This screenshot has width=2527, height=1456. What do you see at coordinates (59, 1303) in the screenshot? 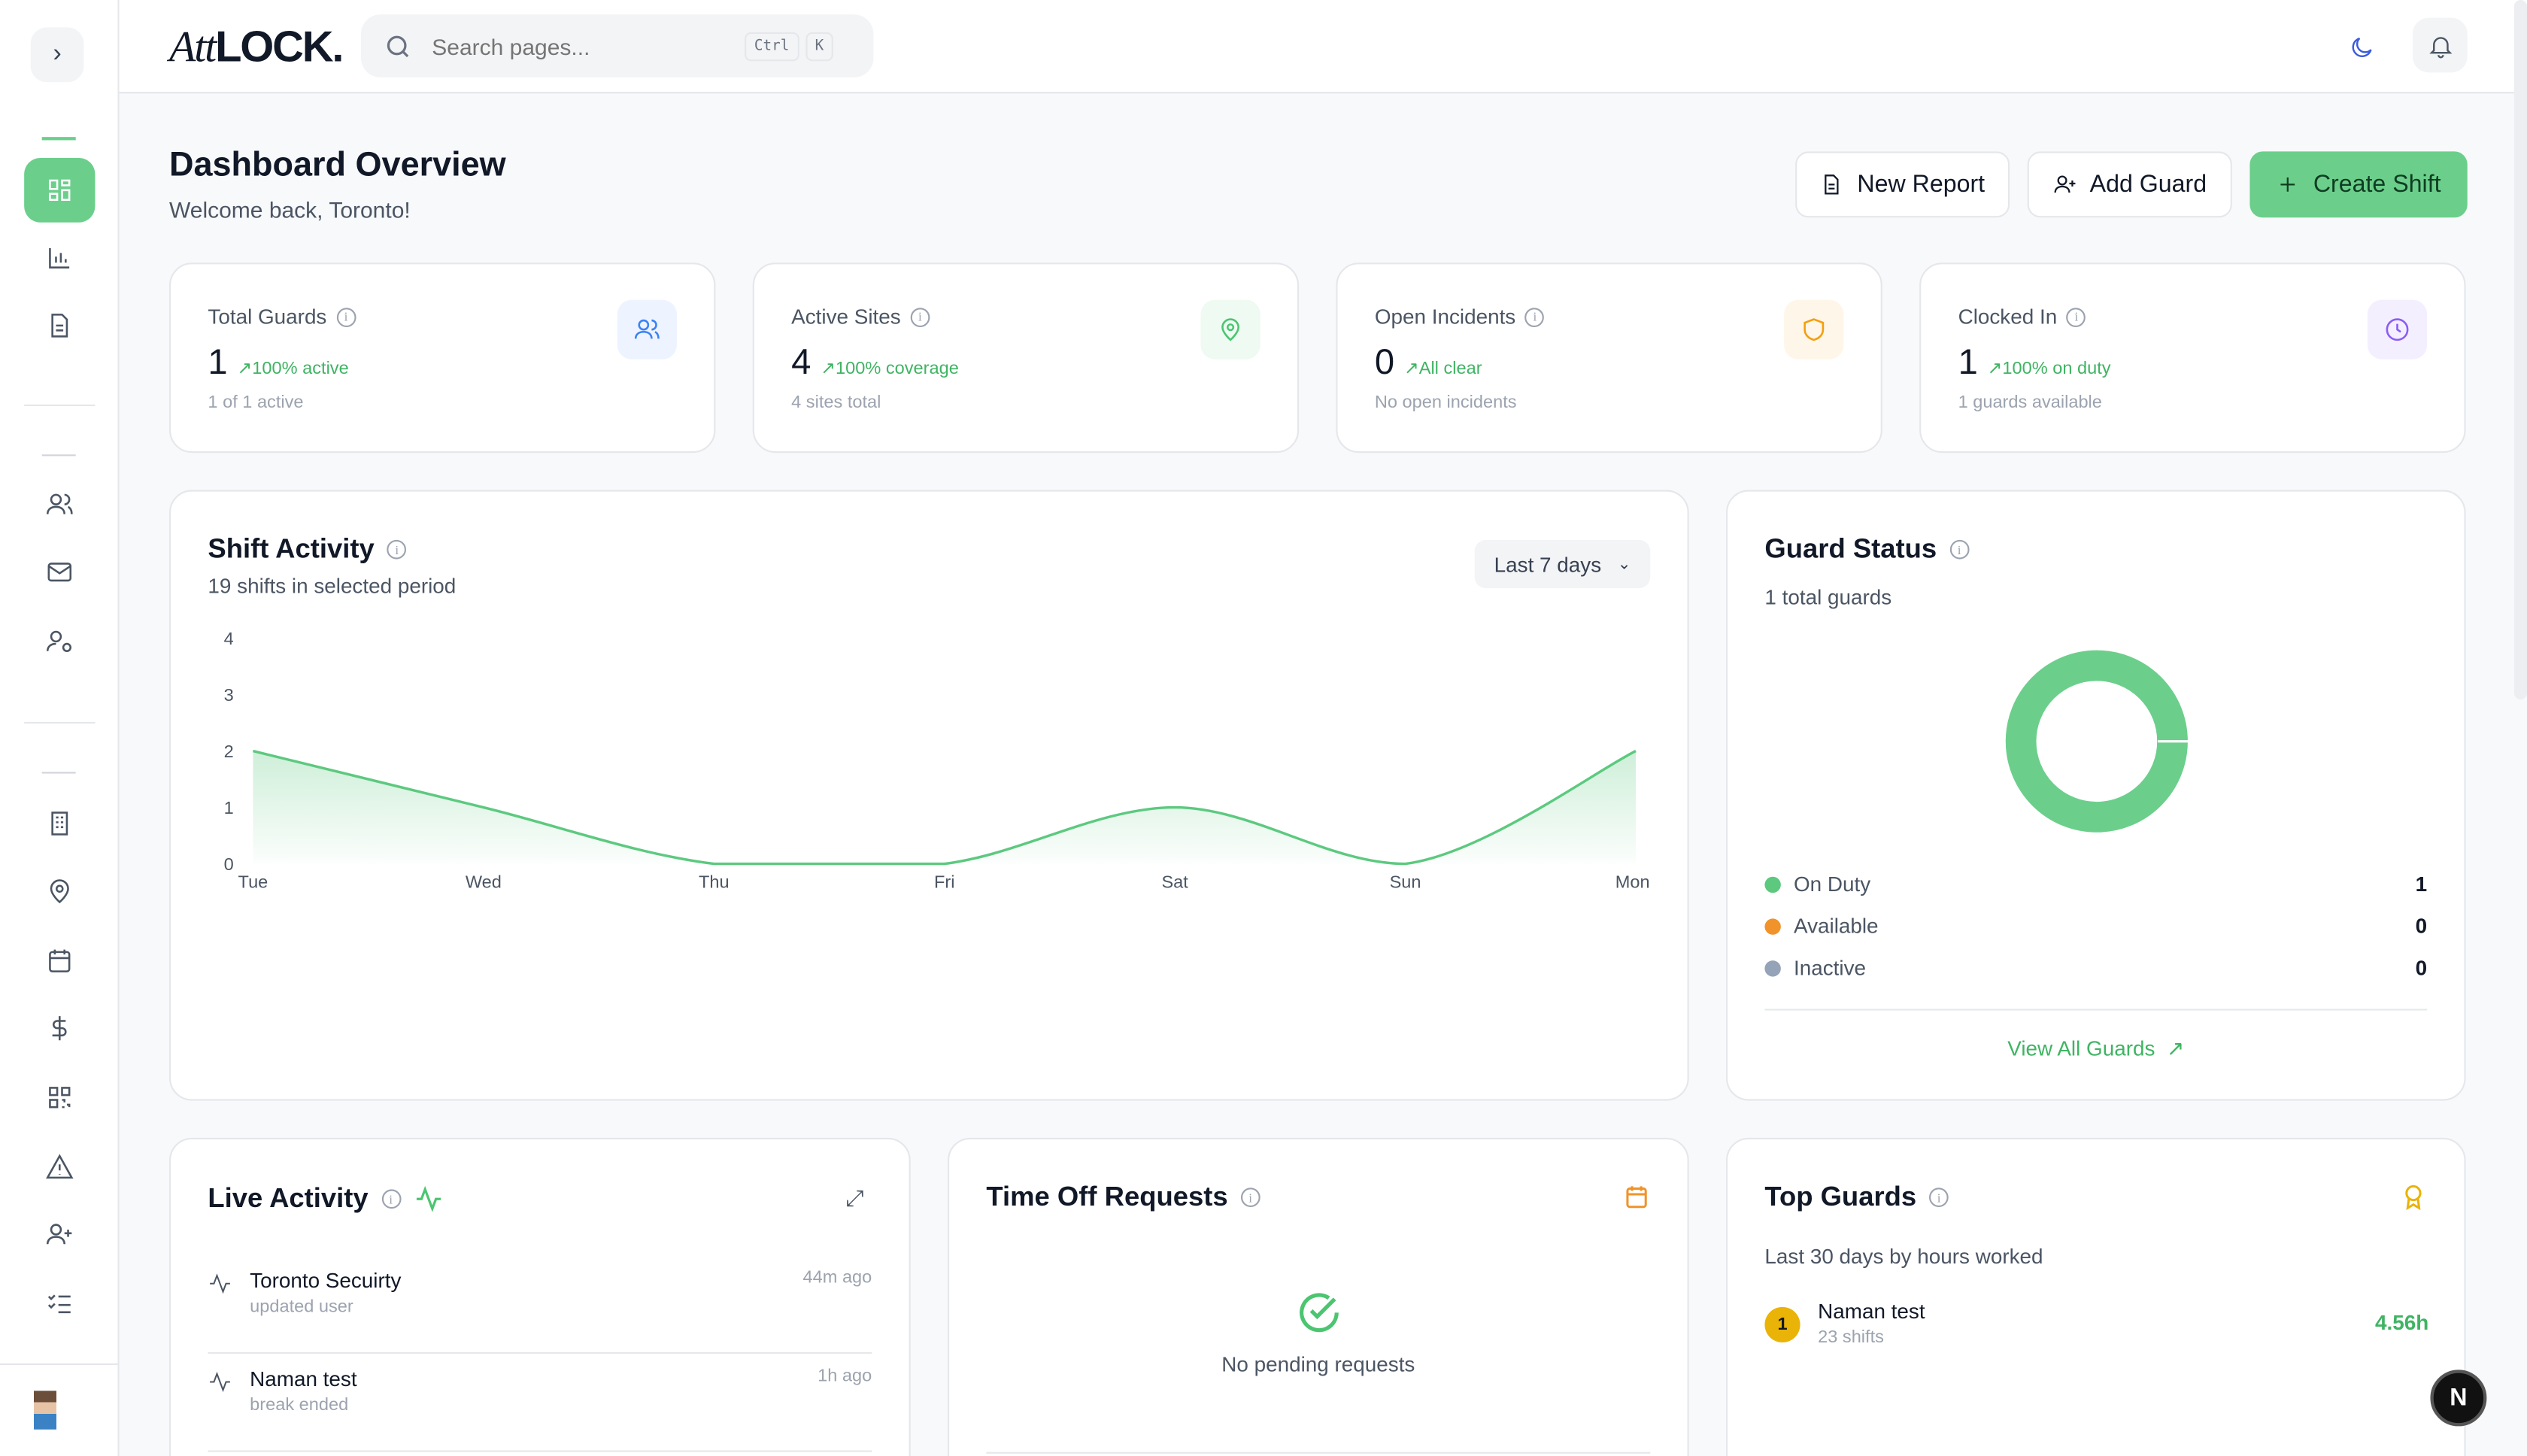
I see `nav-checklist` at bounding box center [59, 1303].